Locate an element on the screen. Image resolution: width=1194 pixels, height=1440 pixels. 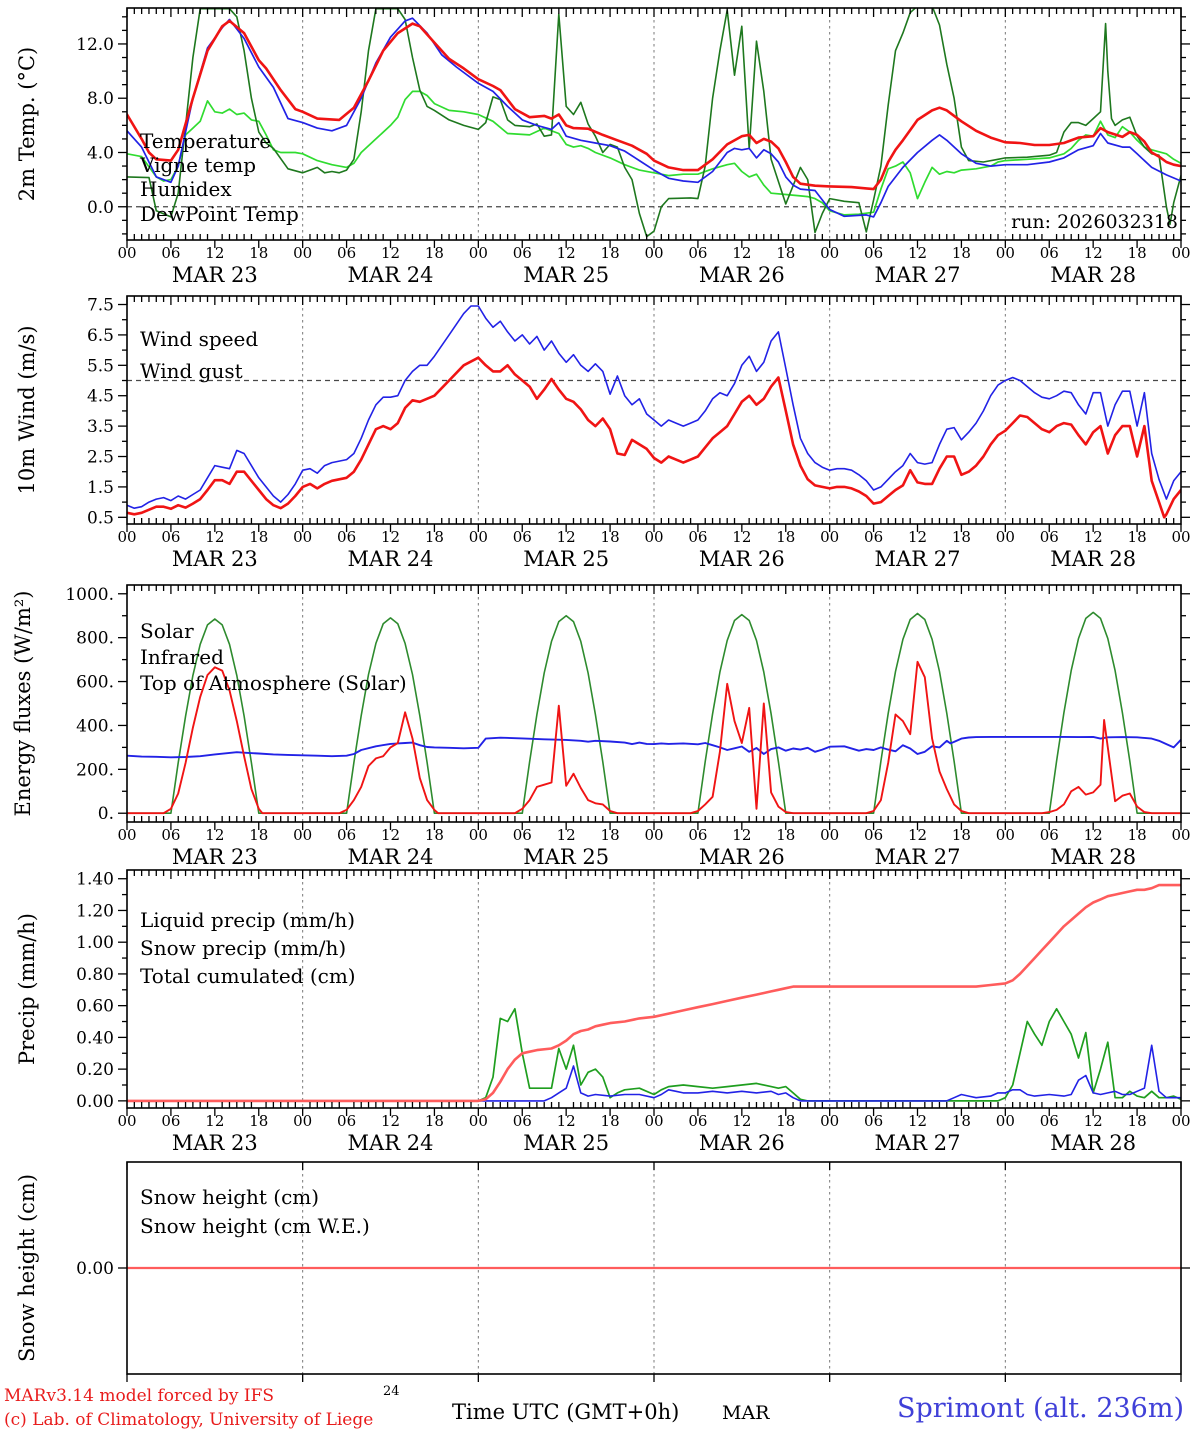
y-tick-label: 1.5 is located at coordinates (100, 488).